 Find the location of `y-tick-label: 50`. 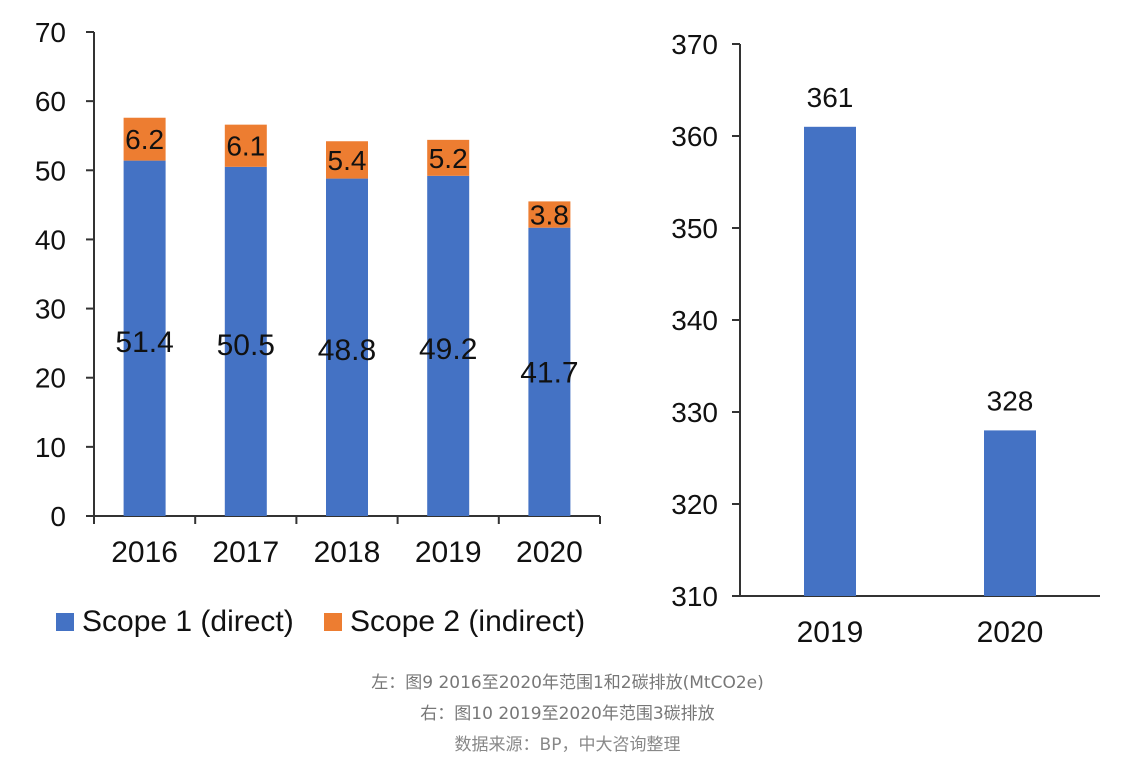

y-tick-label: 50 is located at coordinates (50, 170).